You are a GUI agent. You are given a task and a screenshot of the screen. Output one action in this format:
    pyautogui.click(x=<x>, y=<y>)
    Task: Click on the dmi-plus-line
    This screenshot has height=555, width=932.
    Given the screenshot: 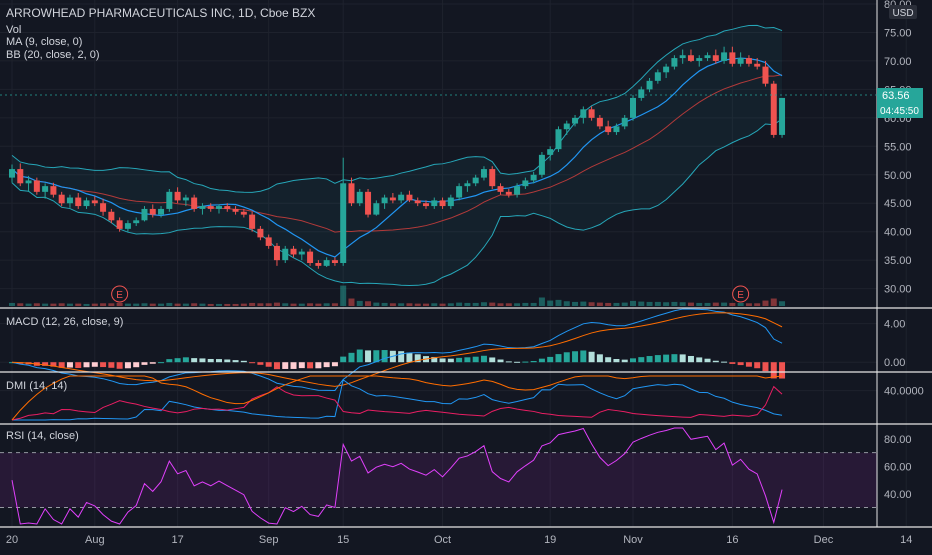 What is the action you would take?
    pyautogui.click(x=397, y=399)
    